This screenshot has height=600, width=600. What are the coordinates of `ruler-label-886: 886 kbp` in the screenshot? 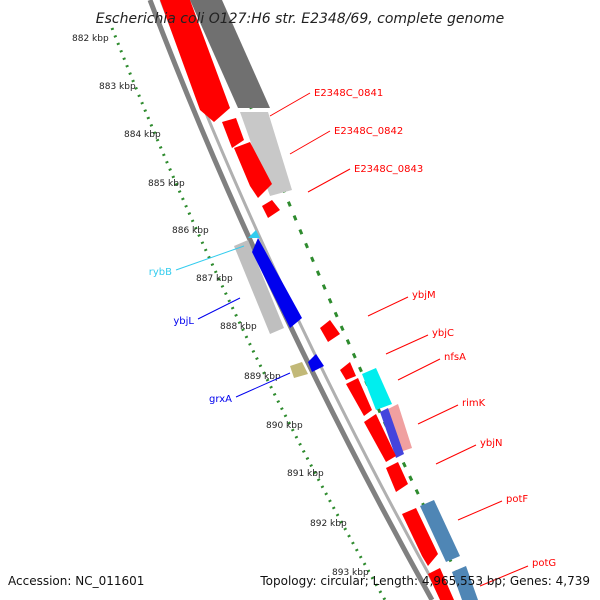 It's located at (190, 231).